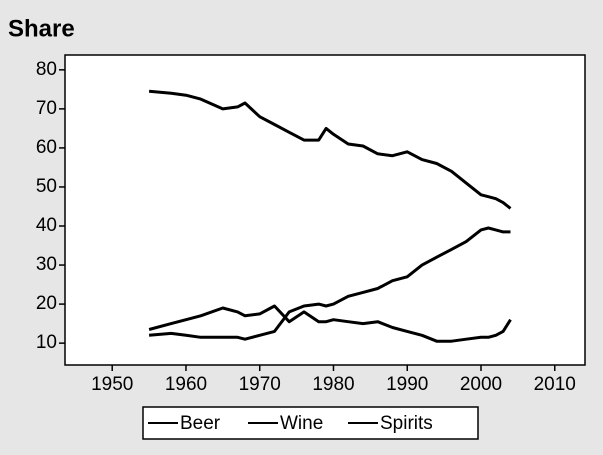 This screenshot has width=603, height=455. I want to click on chart-title: Share, so click(41, 28).